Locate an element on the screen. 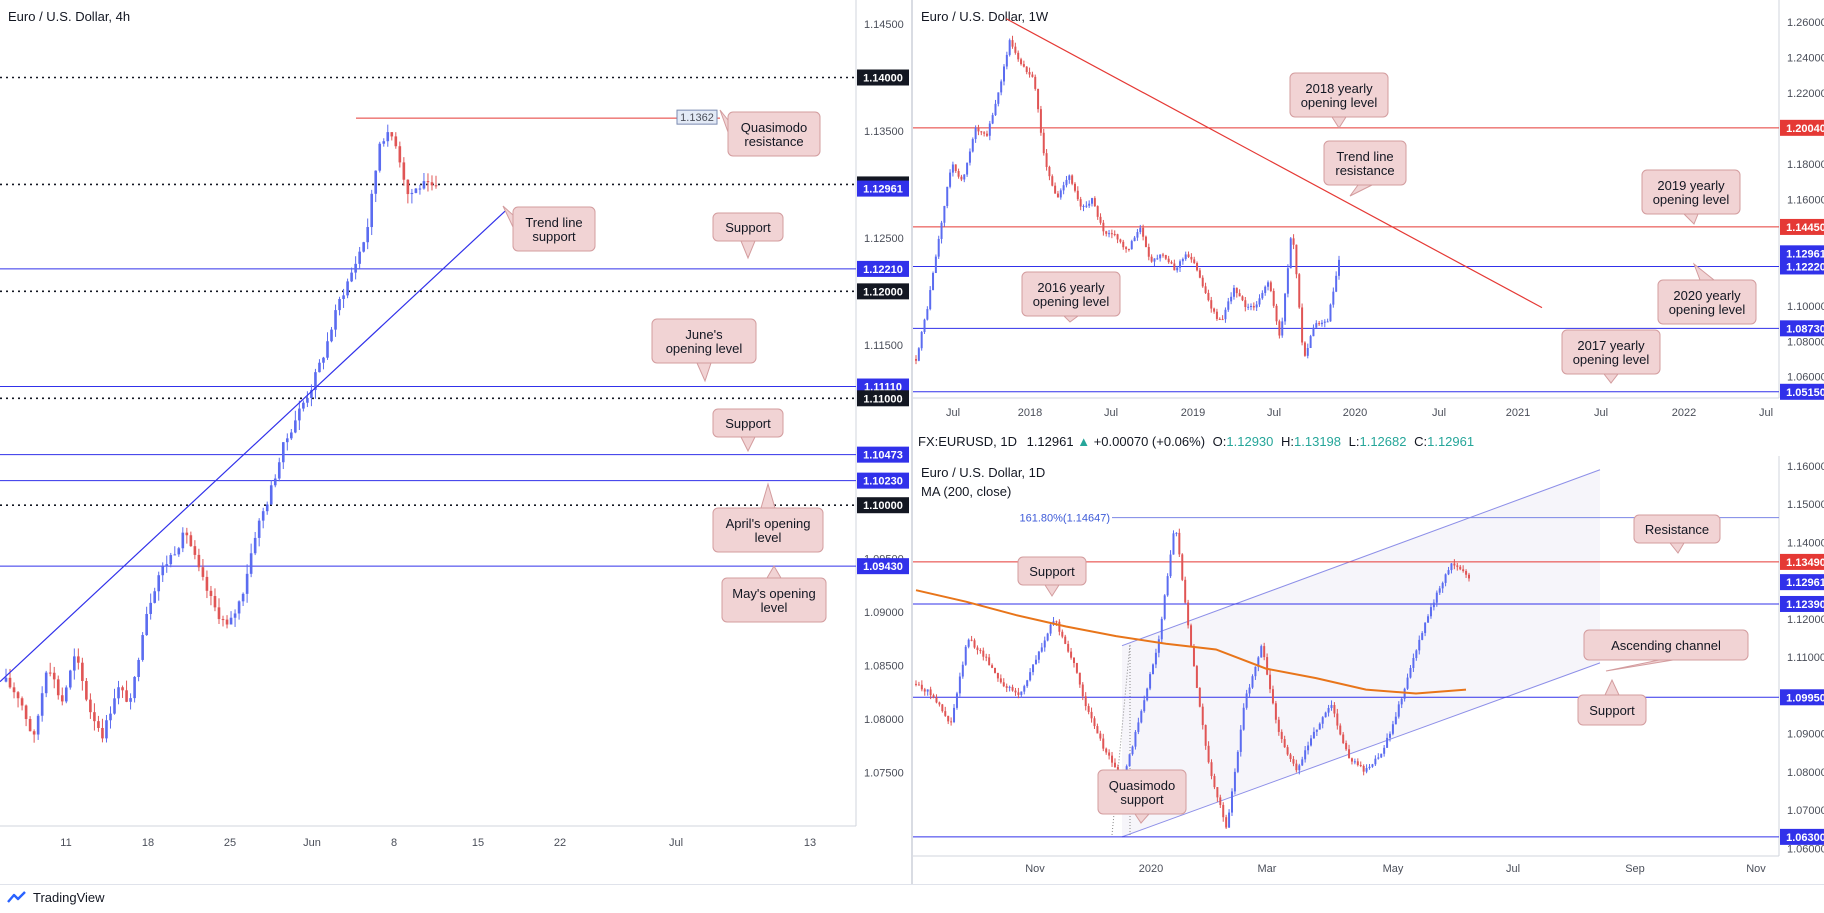  panel-divider is located at coordinates (912, 442).